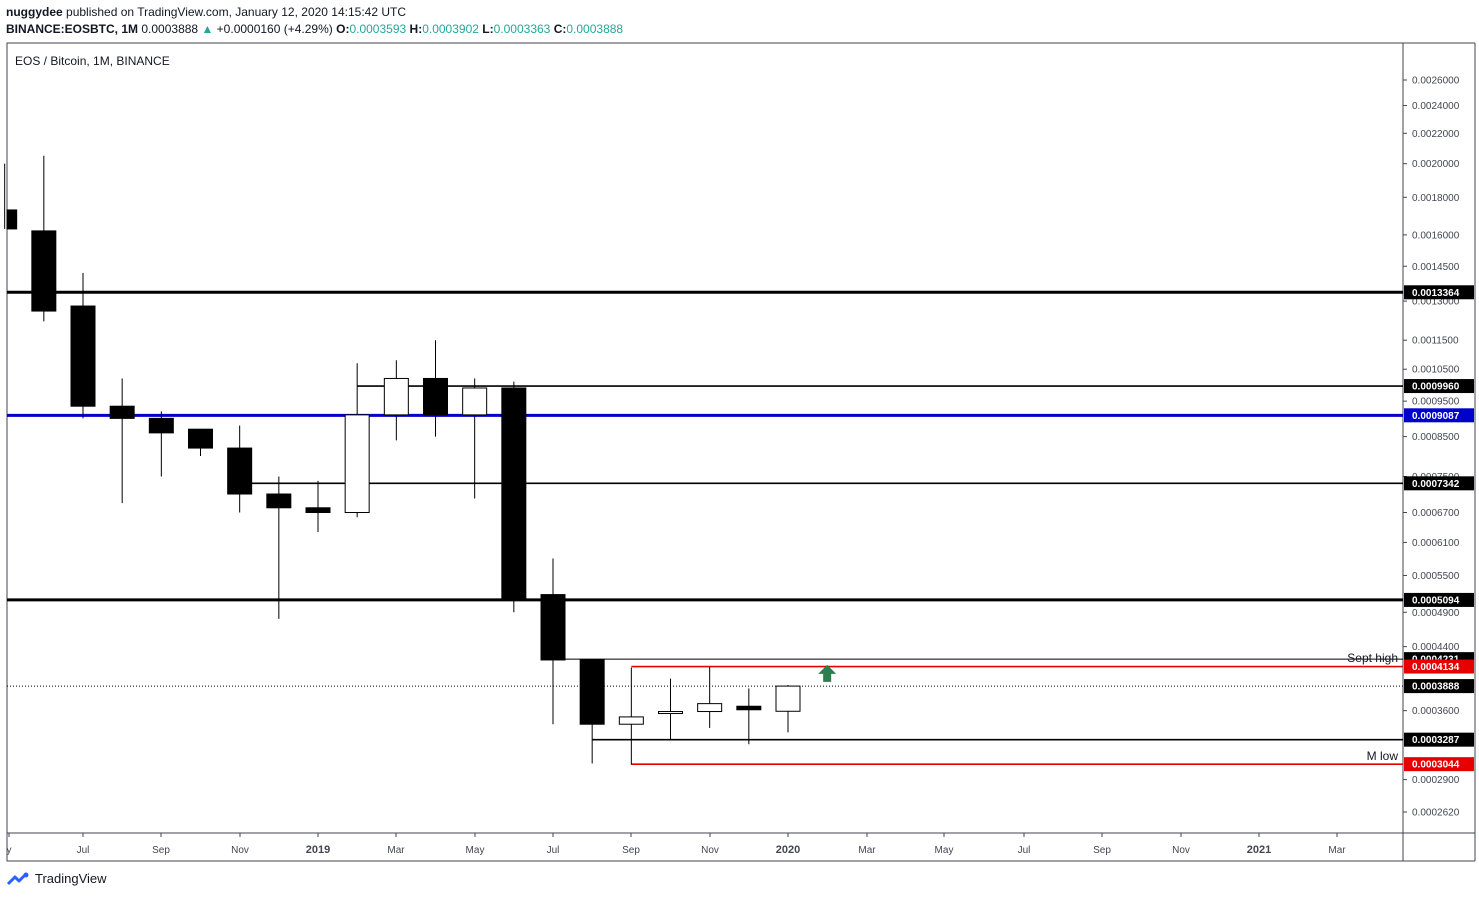 The image size is (1479, 898). What do you see at coordinates (1436, 81) in the screenshot?
I see `y-tick-label: 0.0026000` at bounding box center [1436, 81].